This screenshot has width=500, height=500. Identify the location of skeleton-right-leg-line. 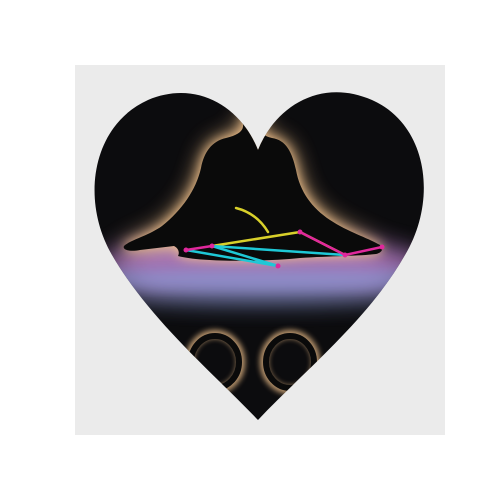
(322, 243).